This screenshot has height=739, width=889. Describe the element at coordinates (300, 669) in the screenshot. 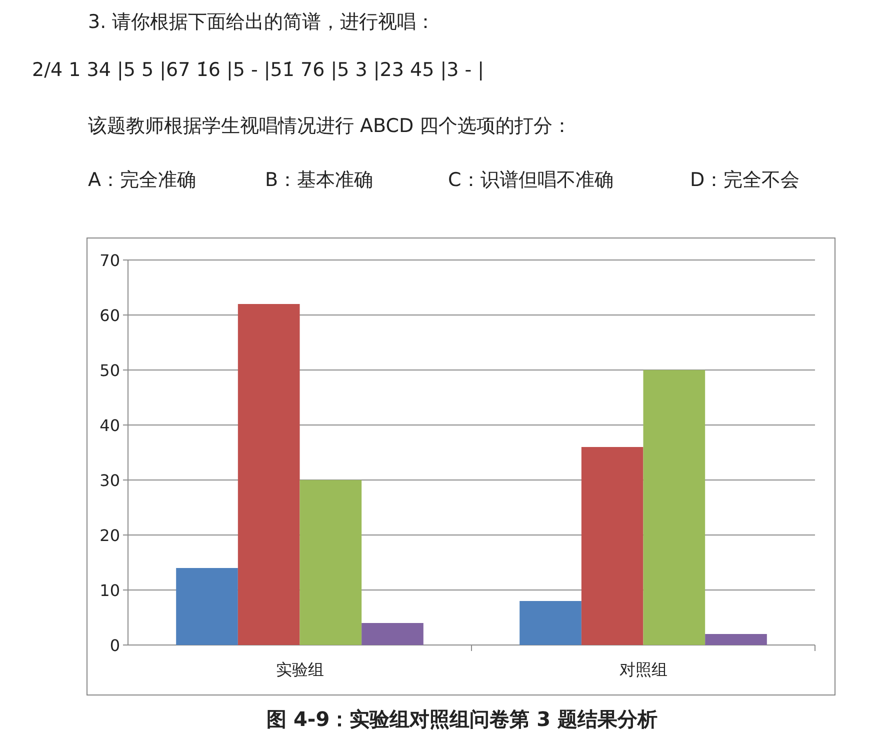

I see `x-tick-label: 实验组` at that location.